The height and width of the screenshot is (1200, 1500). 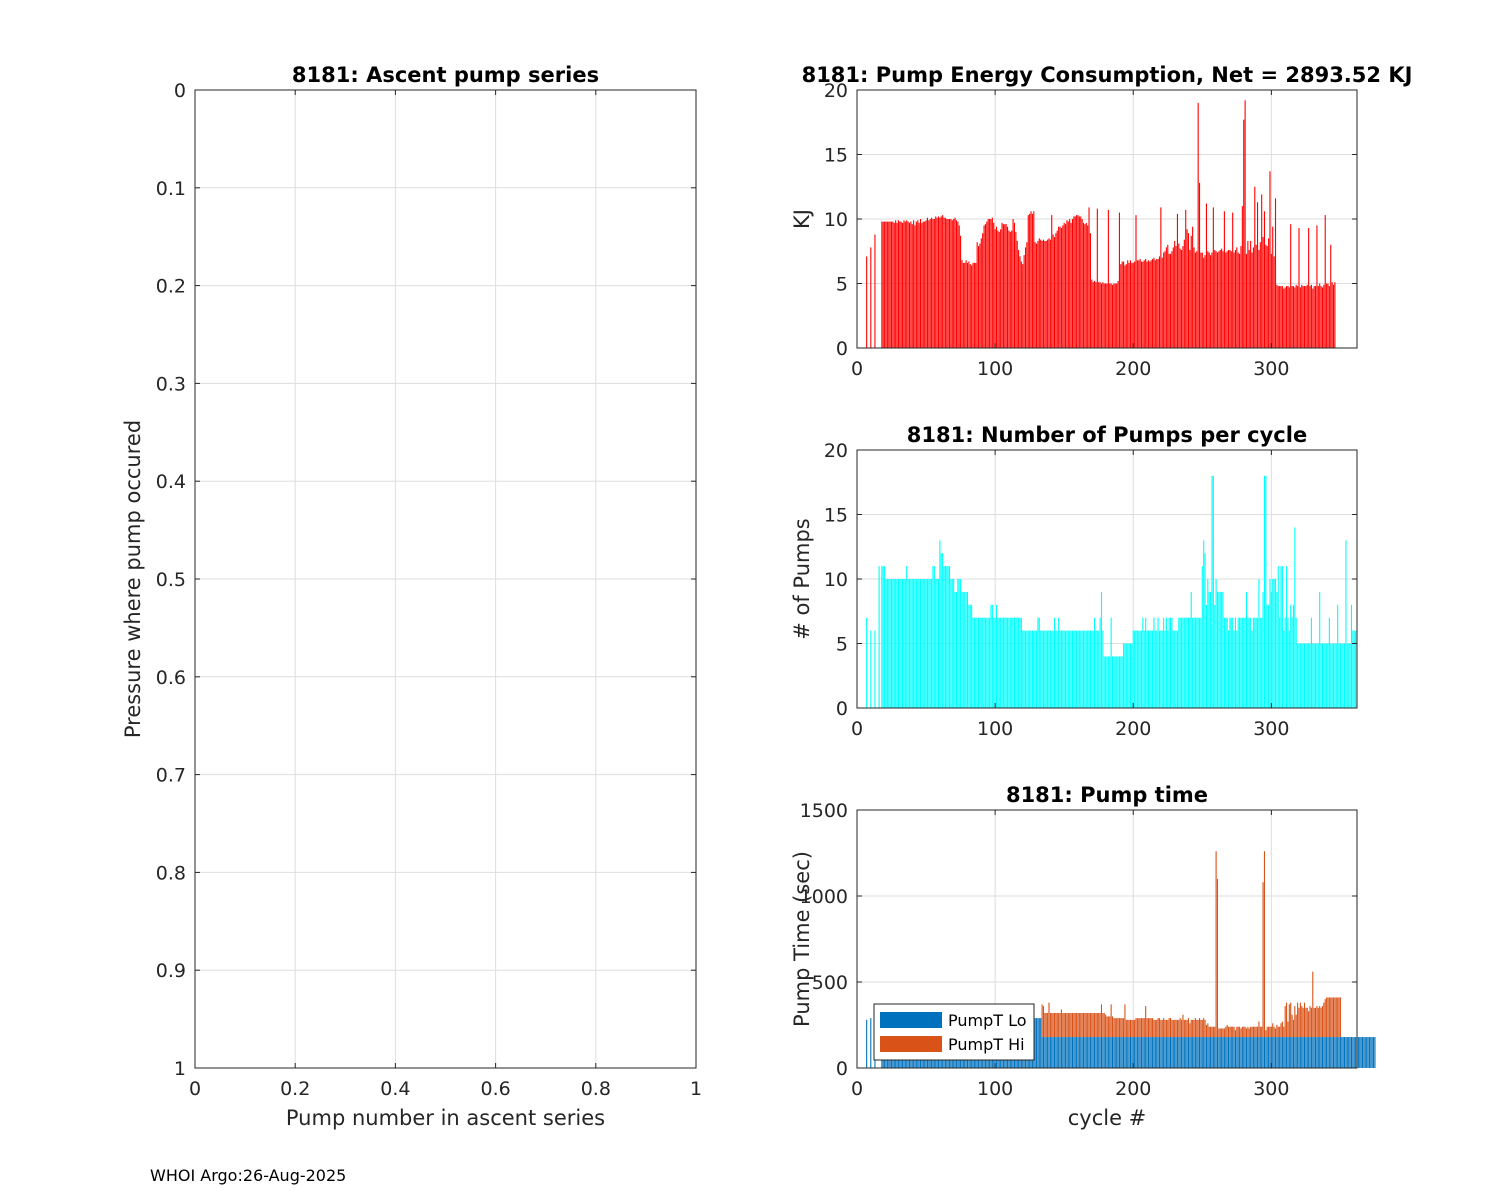 What do you see at coordinates (986, 1044) in the screenshot?
I see `legend-label: PumpT Hi` at bounding box center [986, 1044].